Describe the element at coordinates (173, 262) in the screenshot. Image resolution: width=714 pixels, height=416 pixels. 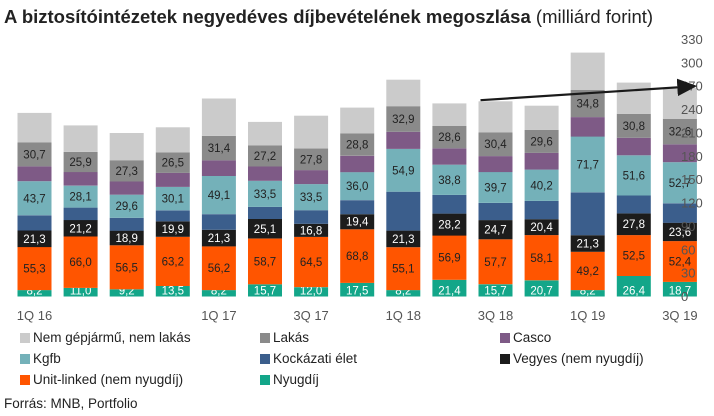
I see `data-label: 63,2` at that location.